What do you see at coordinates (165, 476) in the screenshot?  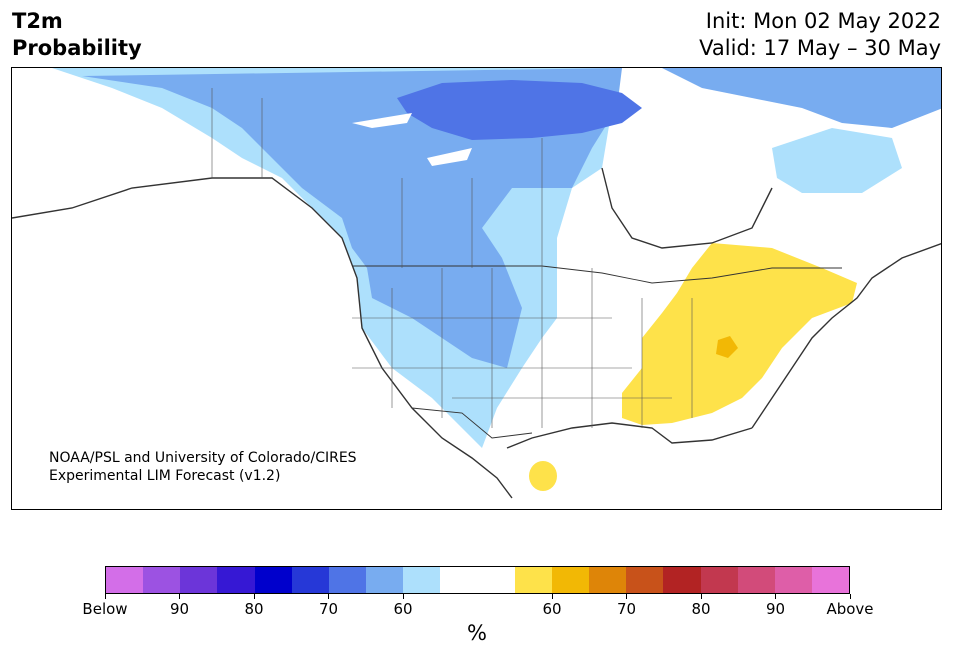 I see `credit-line-2: Experimental LIM Forecast (v1.2)` at bounding box center [165, 476].